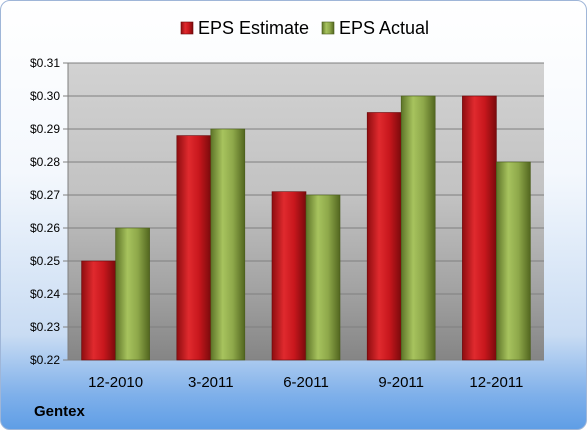 This screenshot has width=587, height=430. I want to click on y-tick-label: $0.23, so click(45, 327).